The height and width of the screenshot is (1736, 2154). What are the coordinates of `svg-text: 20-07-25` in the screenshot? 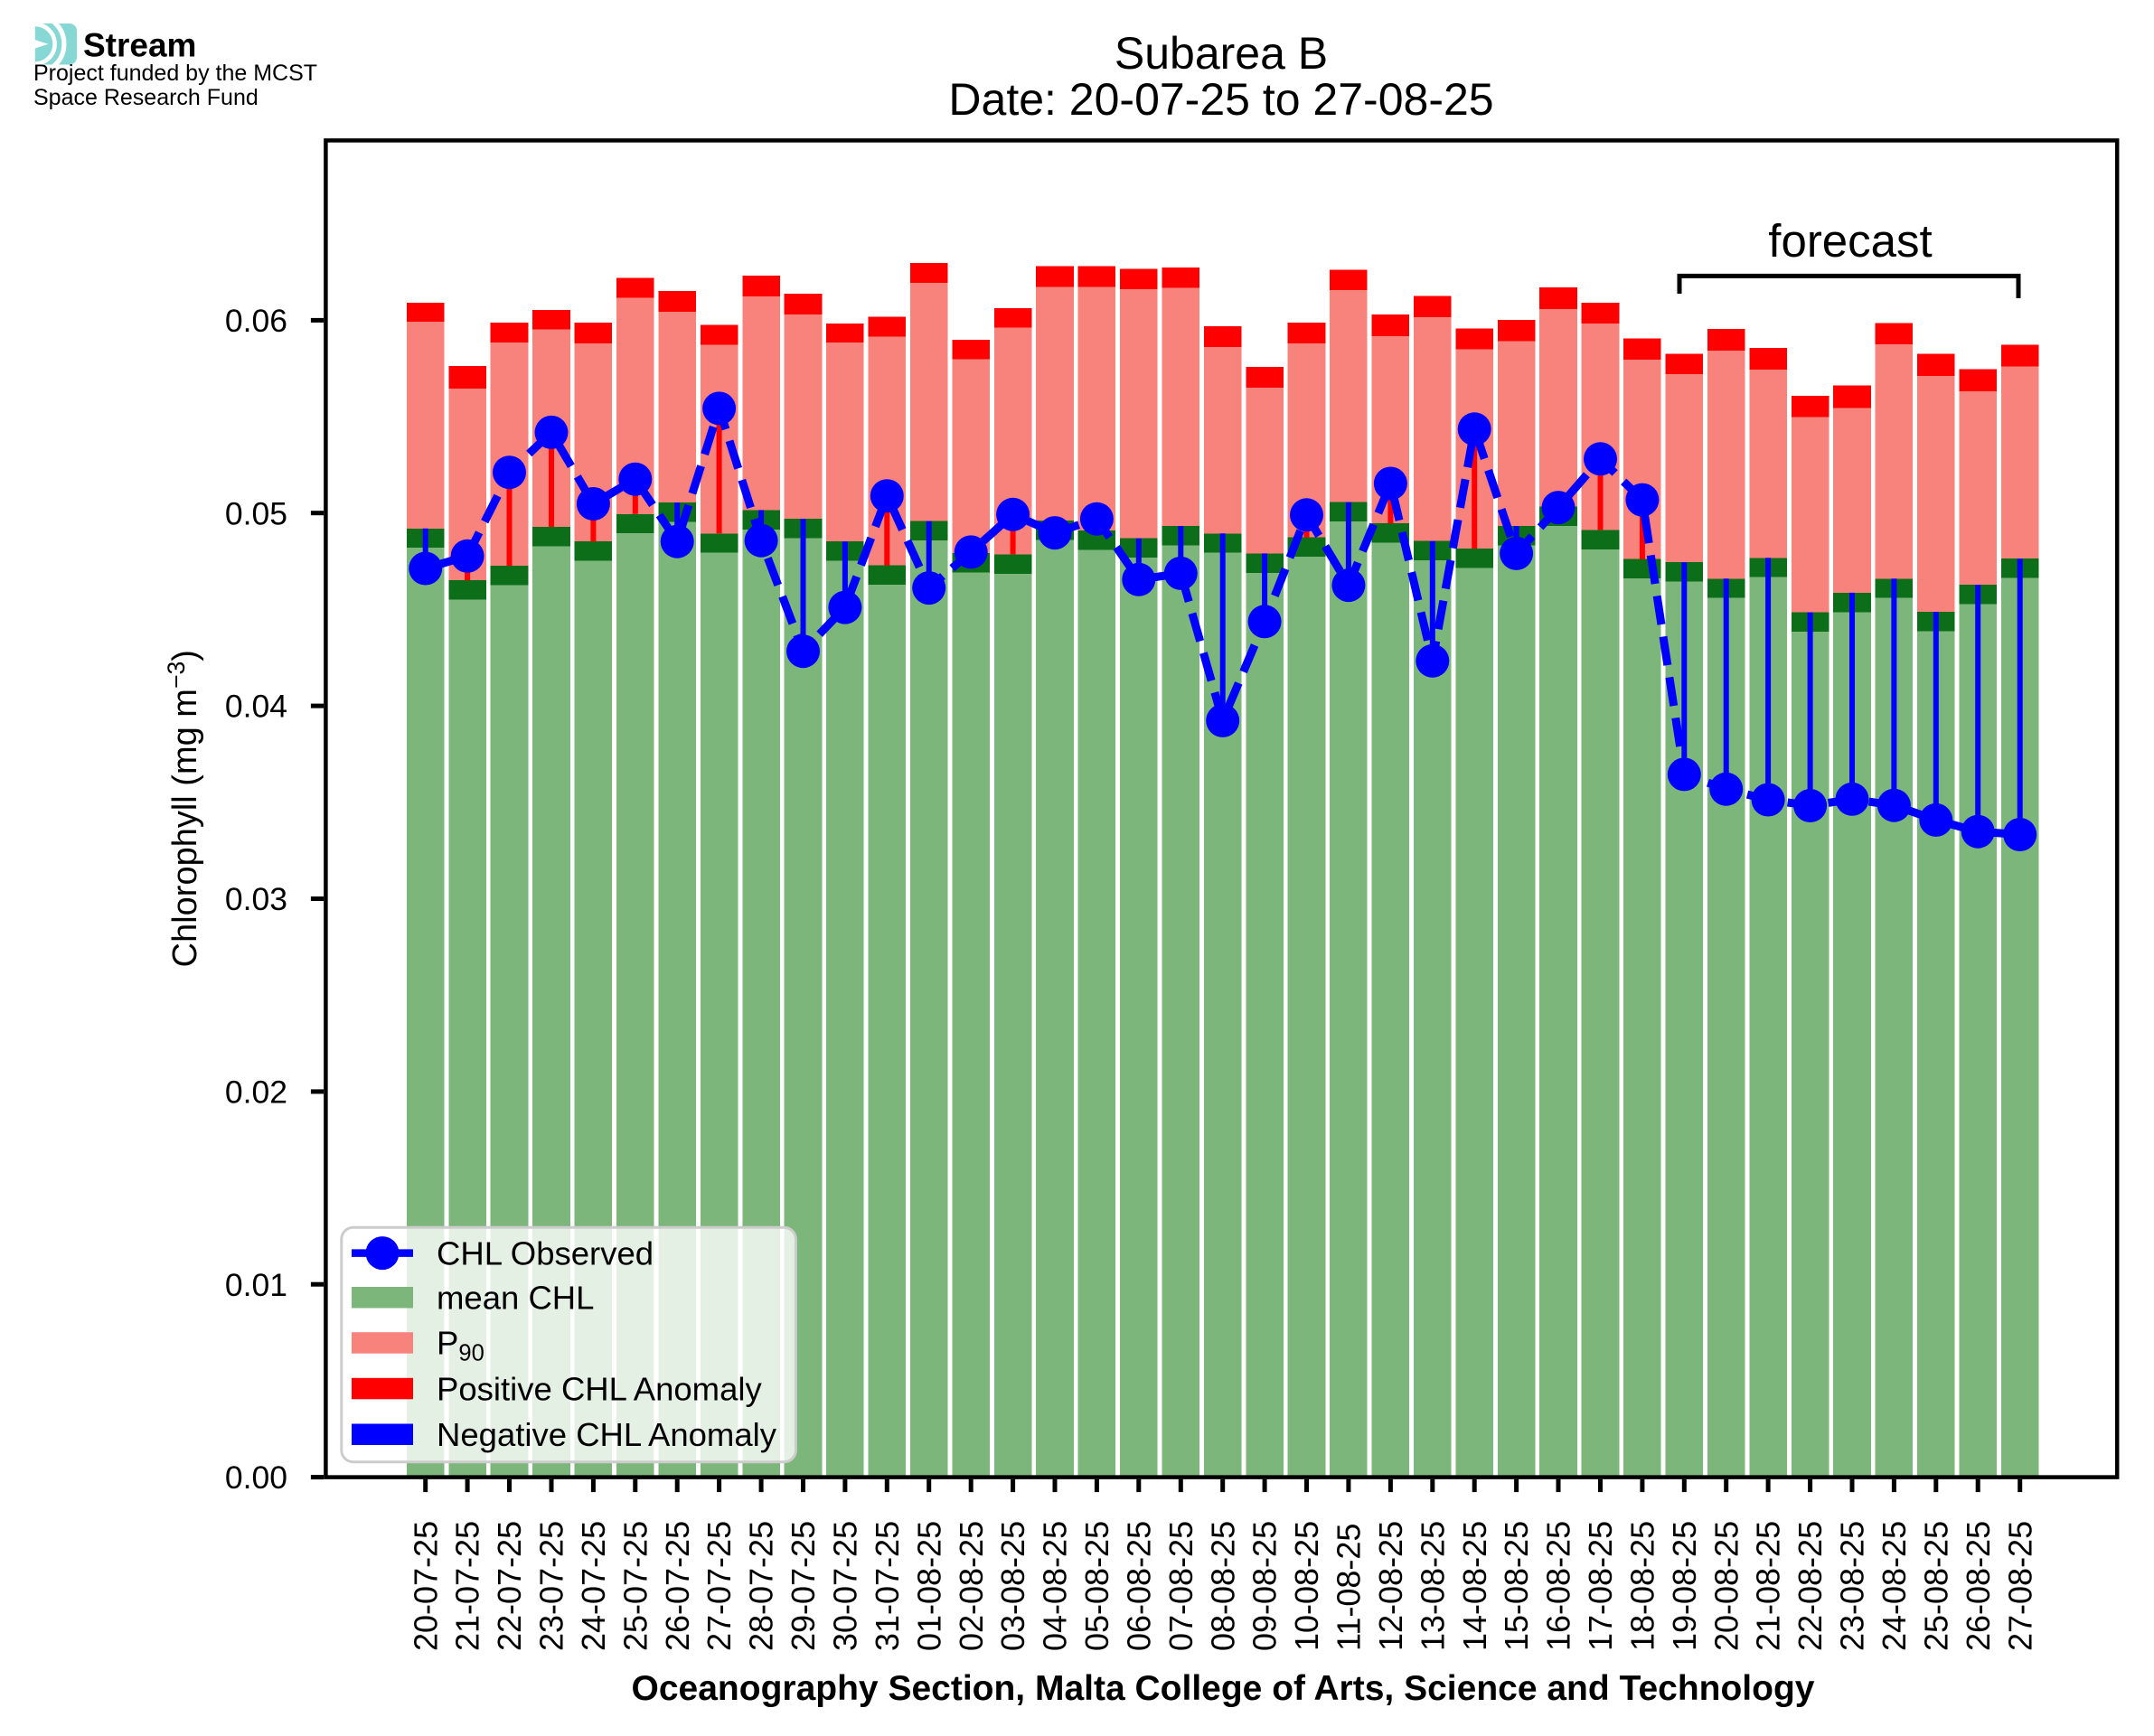 It's located at (425, 1586).